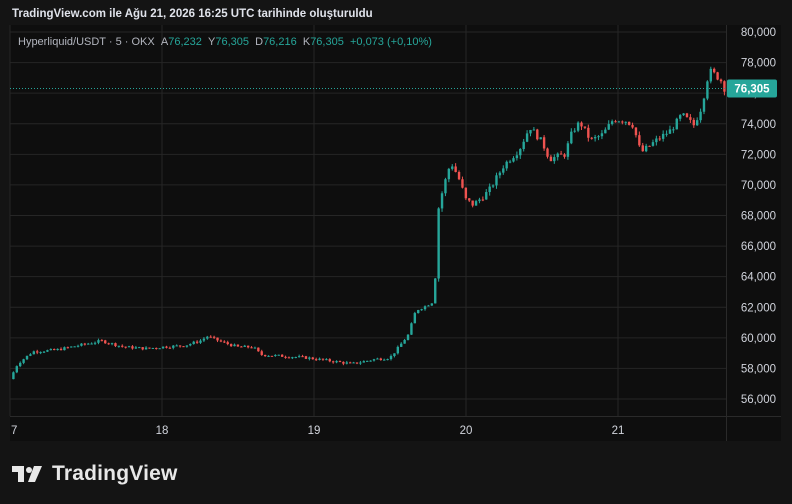  What do you see at coordinates (95, 473) in the screenshot?
I see `tradingview-logo: TradingView` at bounding box center [95, 473].